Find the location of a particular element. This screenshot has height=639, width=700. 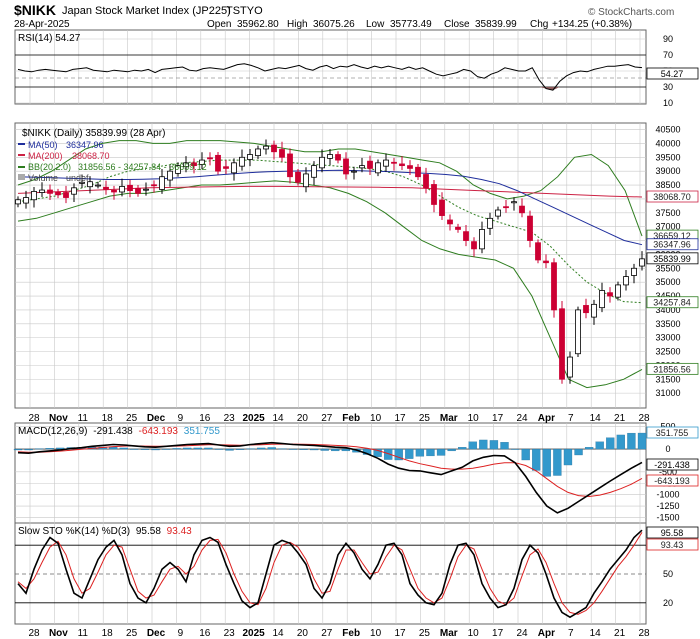

rsi-layer is located at coordinates (330, 72).